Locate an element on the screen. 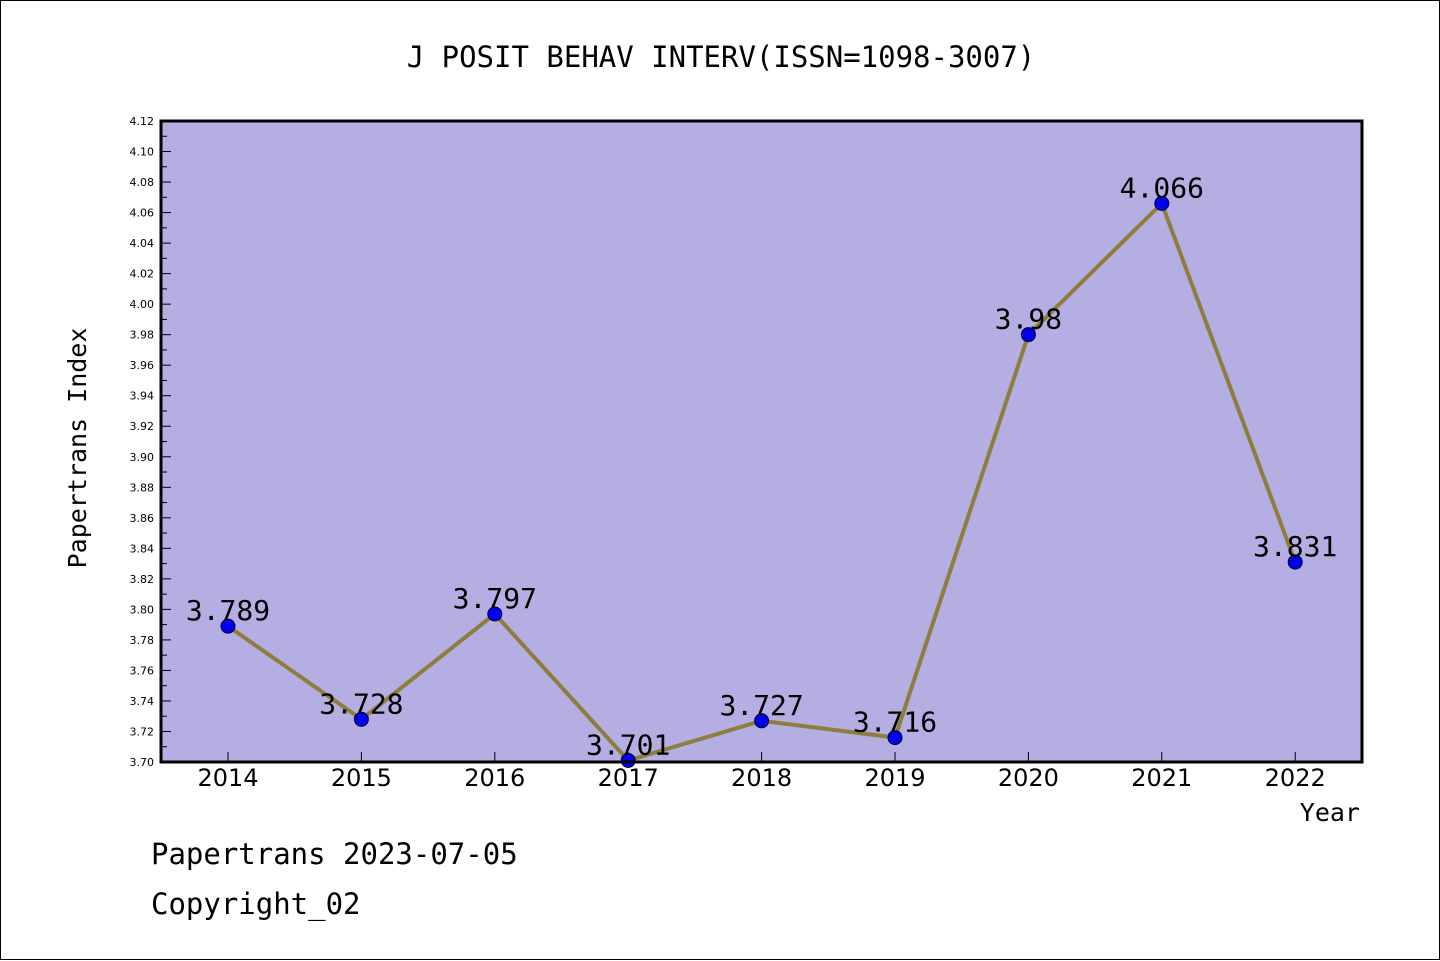 This screenshot has height=961, width=1440. data-label: 4.066 is located at coordinates (1162, 187).